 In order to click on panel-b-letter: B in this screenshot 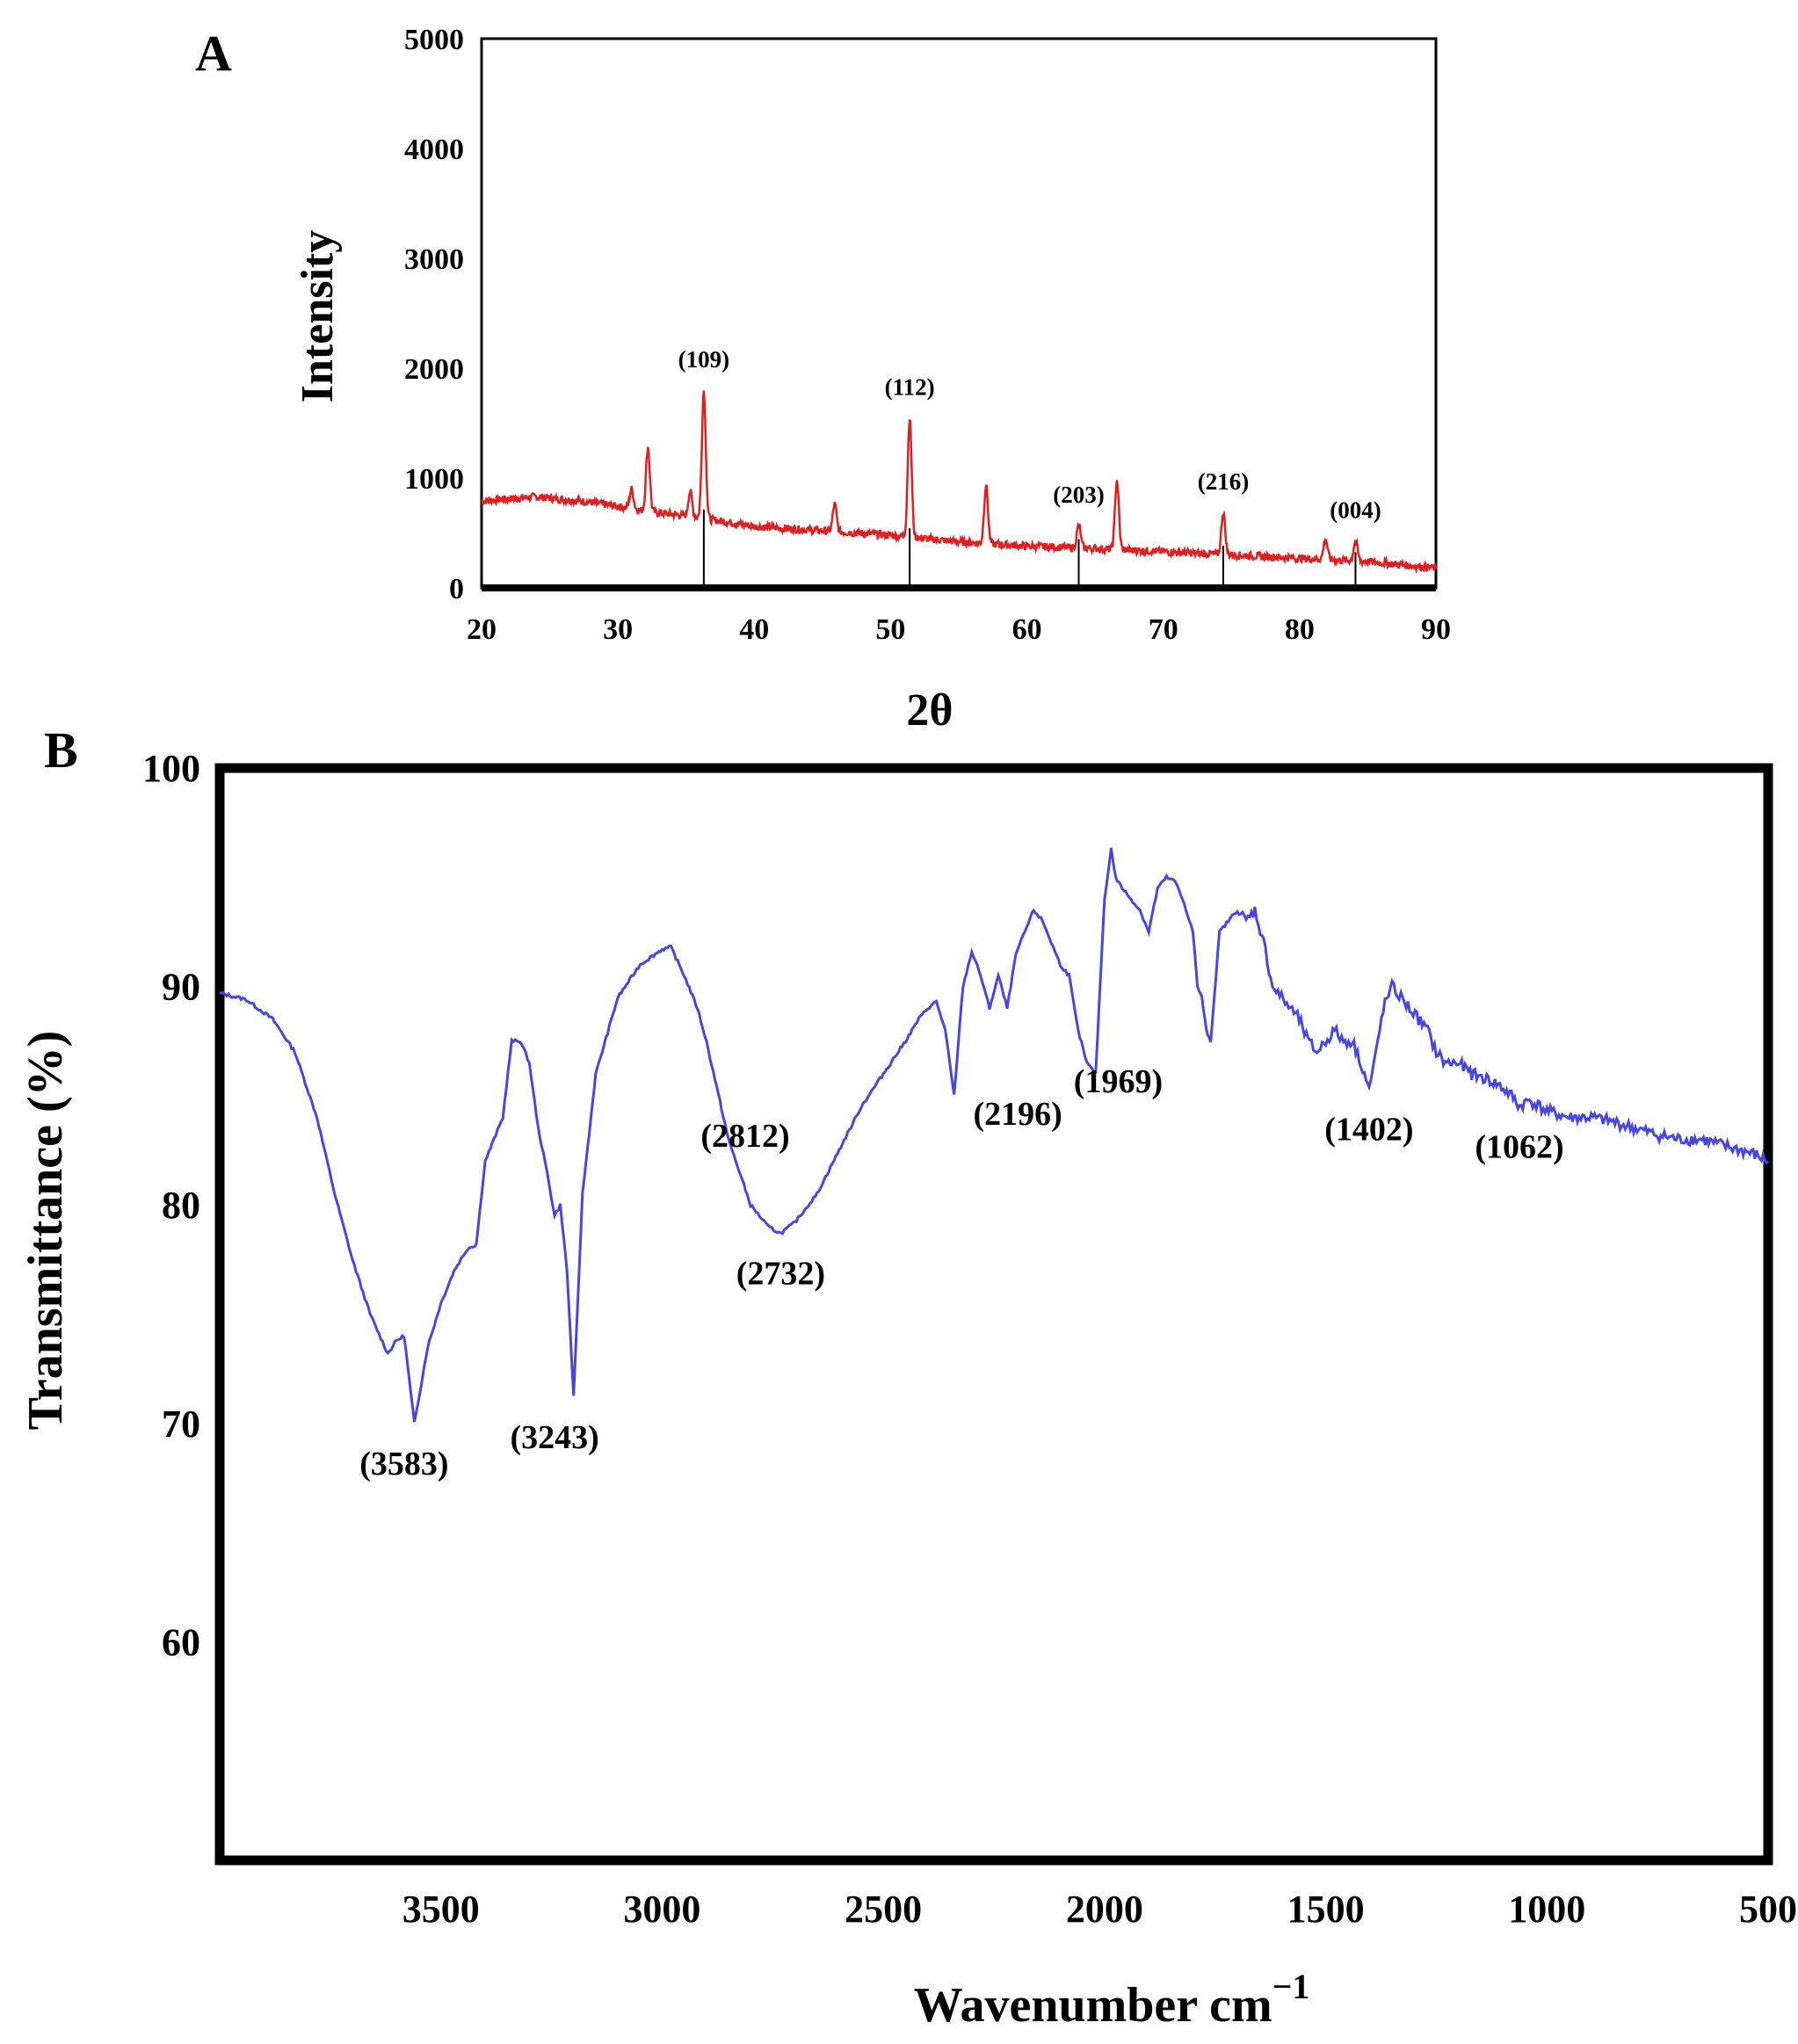, I will do `click(61, 750)`.